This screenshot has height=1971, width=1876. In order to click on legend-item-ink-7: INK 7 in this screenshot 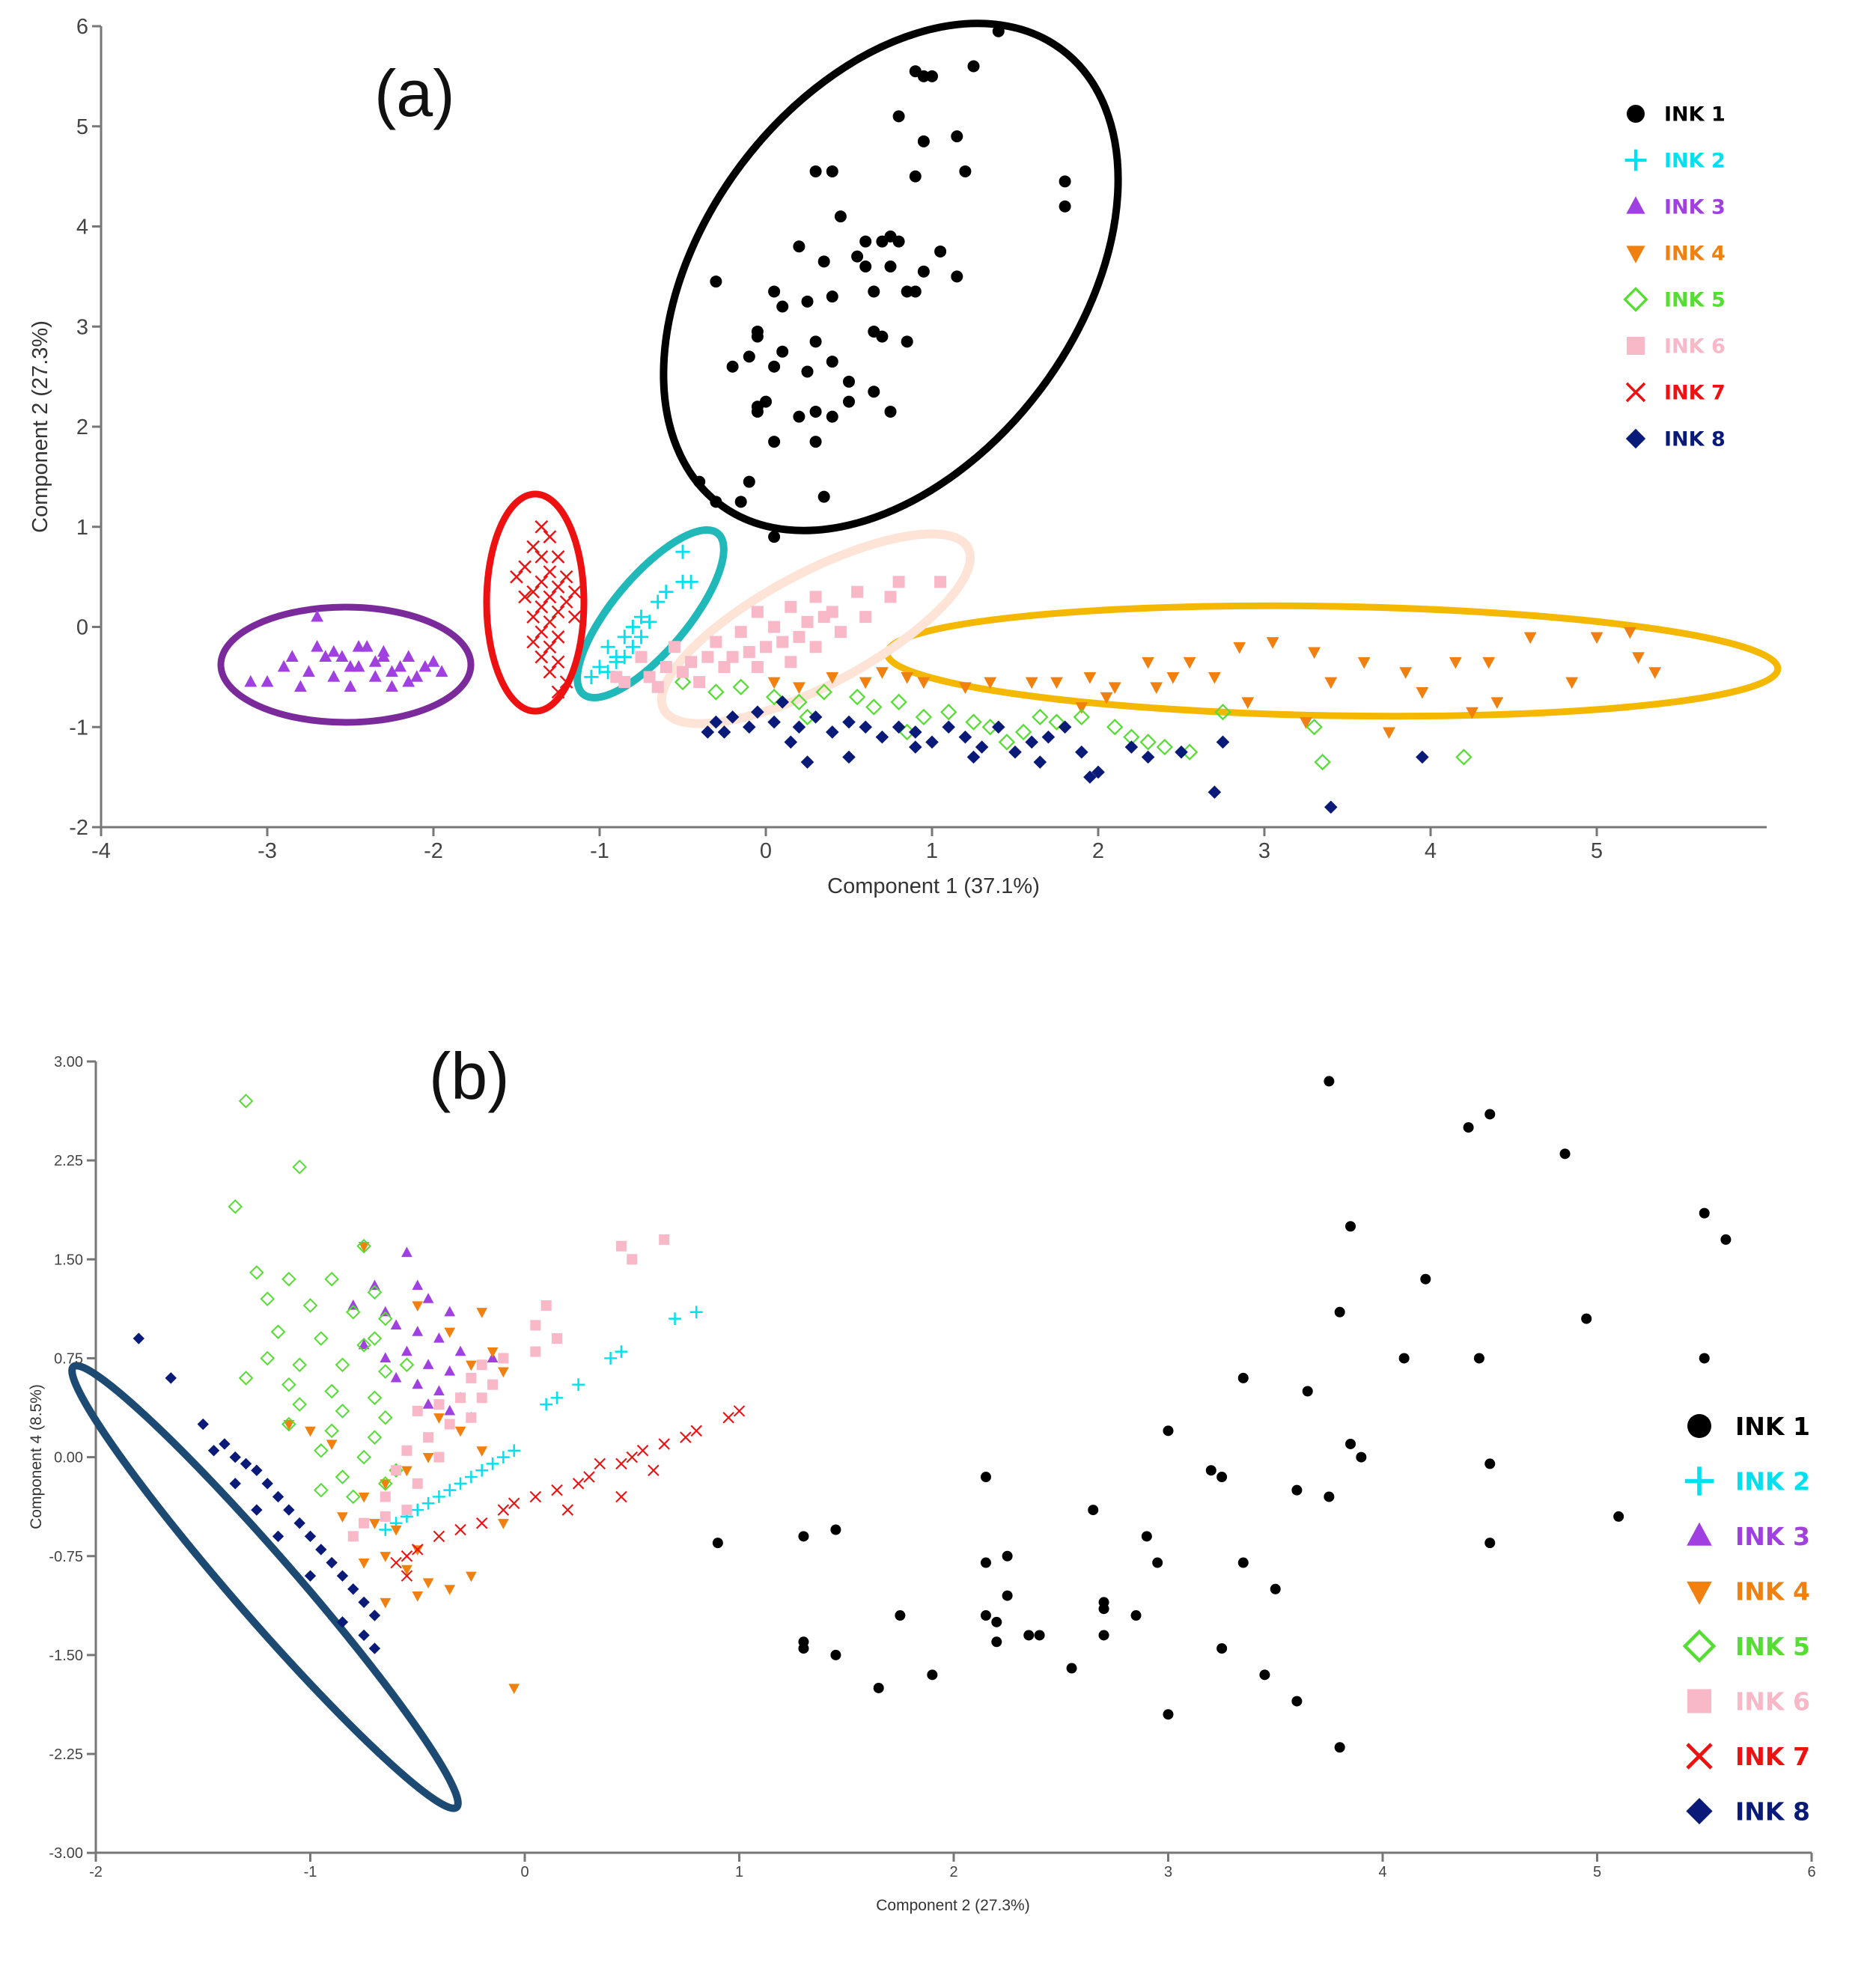, I will do `click(1675, 393)`.